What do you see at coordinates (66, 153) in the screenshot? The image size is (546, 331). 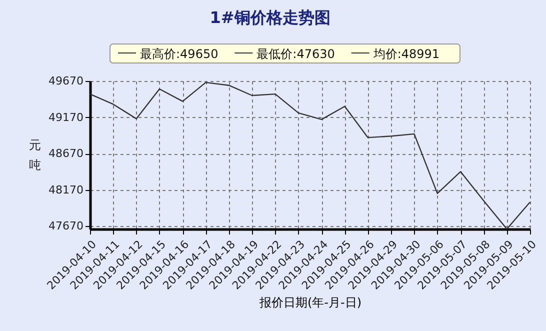 I see `y-tick-label: 48670` at bounding box center [66, 153].